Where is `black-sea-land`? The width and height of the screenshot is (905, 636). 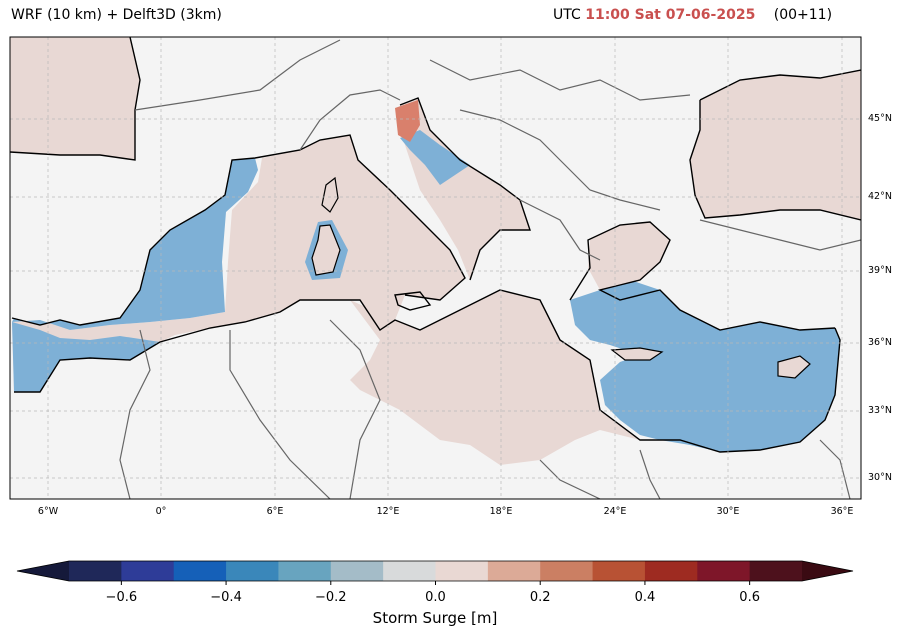
black-sea-land is located at coordinates (775, 145).